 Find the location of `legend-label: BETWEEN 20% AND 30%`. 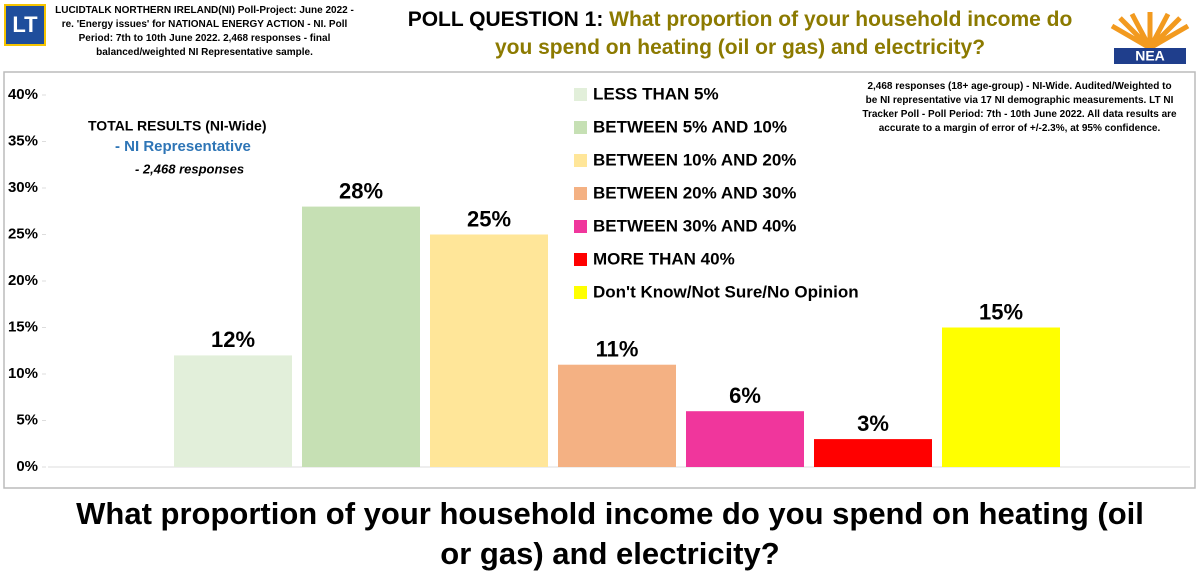

legend-label: BETWEEN 20% AND 30% is located at coordinates (694, 192).